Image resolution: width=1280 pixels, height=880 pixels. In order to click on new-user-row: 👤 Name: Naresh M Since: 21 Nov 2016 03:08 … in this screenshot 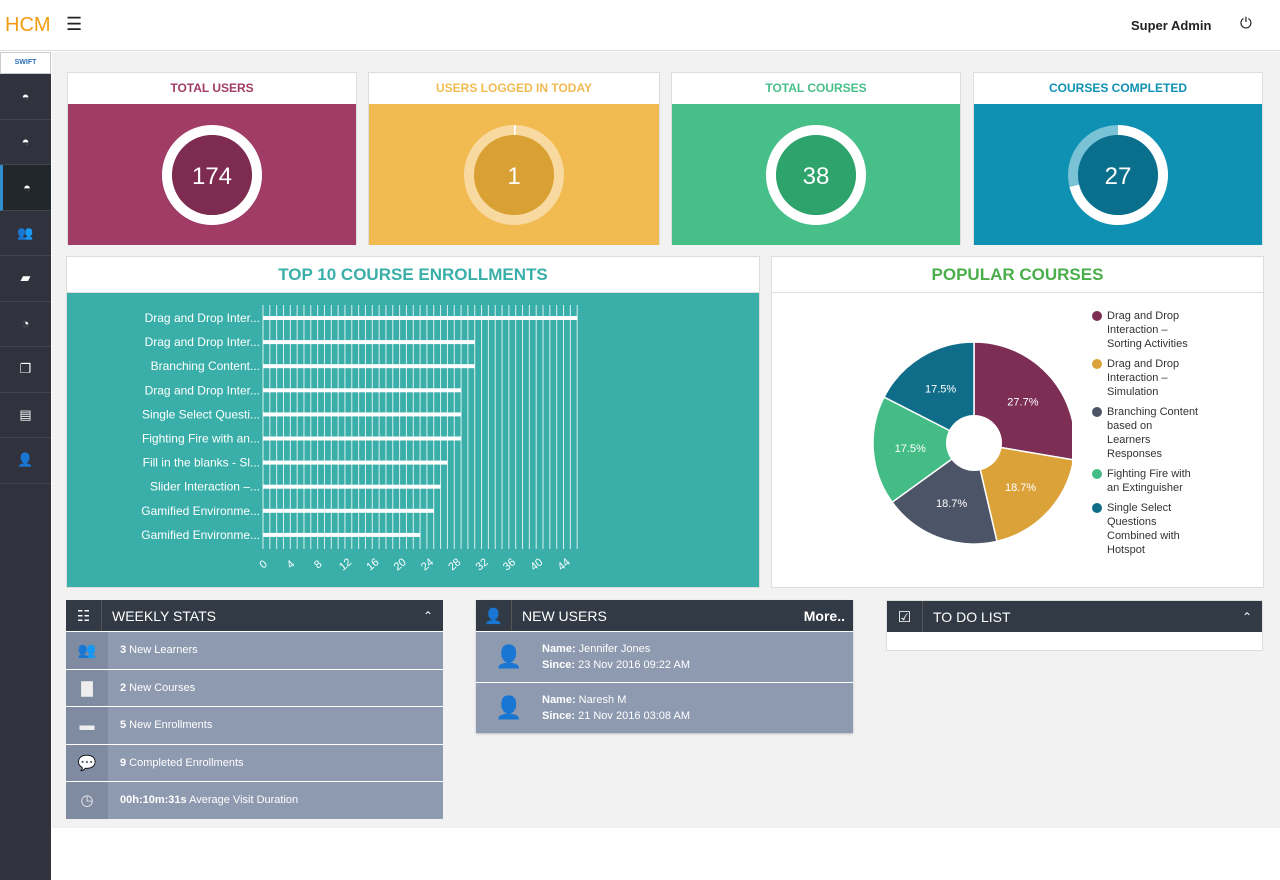, I will do `click(664, 707)`.